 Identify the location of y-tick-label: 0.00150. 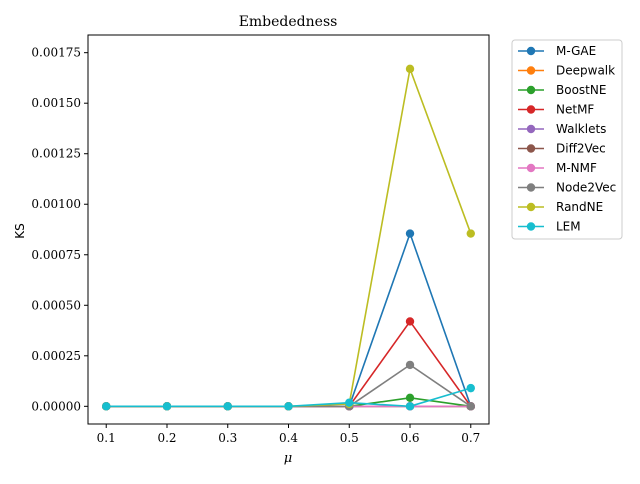
(56, 103).